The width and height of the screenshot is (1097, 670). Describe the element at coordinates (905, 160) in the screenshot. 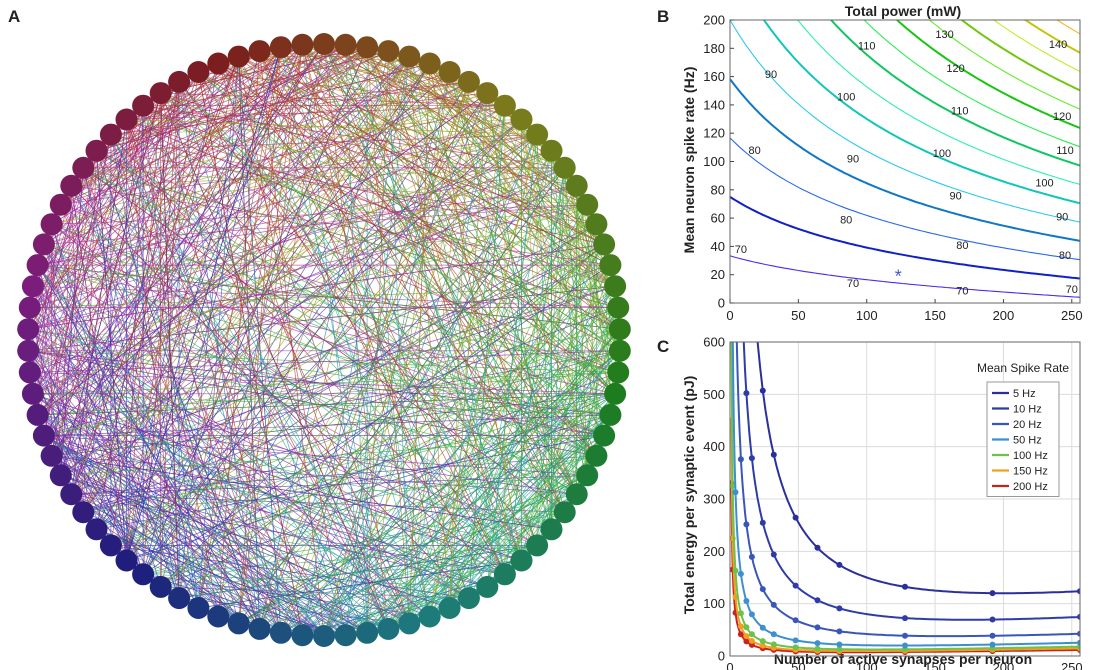

I see `contour-line` at that location.